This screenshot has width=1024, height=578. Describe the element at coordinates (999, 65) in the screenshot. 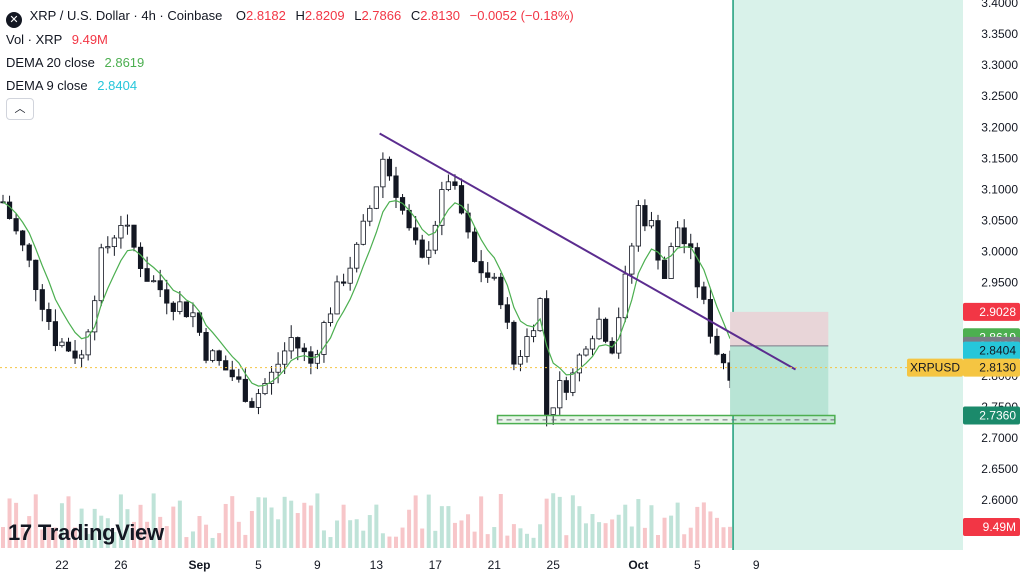

I see `y-tick-label: 3.3000` at that location.